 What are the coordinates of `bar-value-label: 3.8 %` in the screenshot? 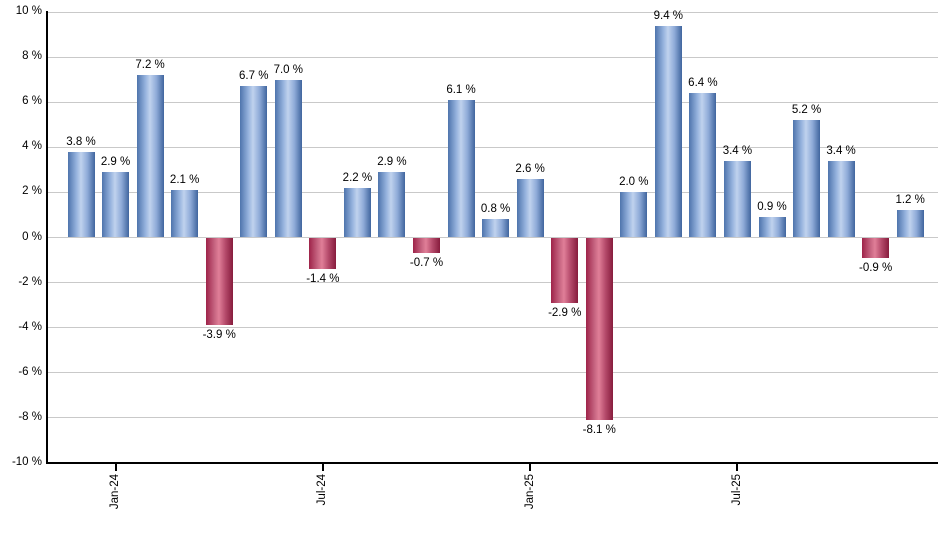 It's located at (81, 141).